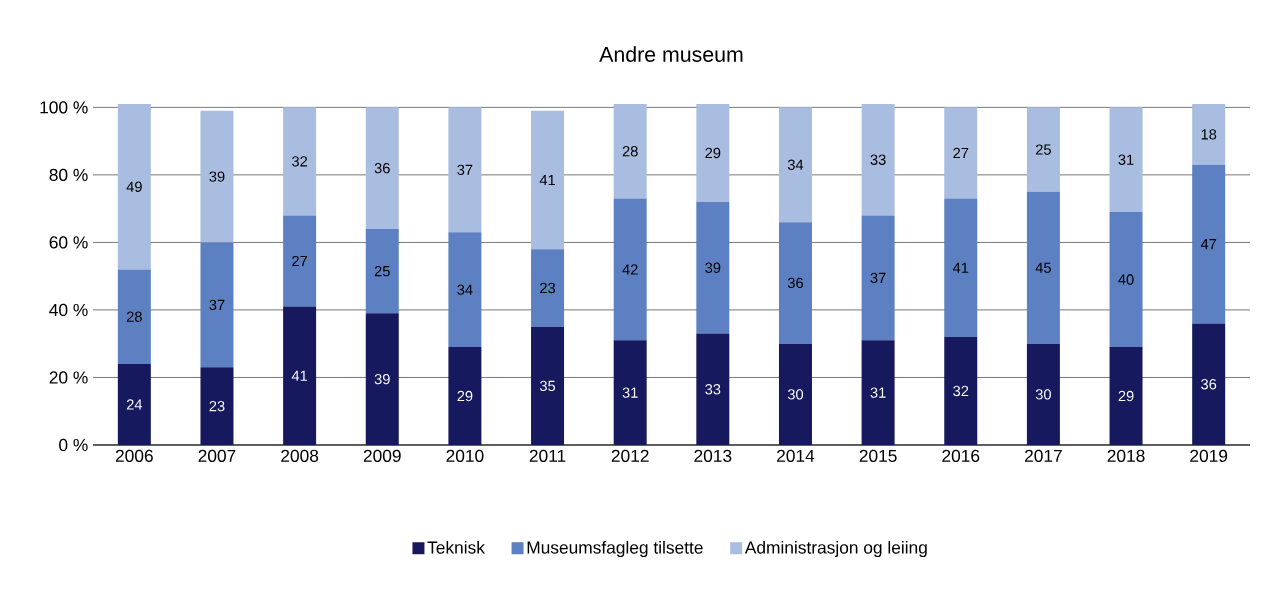 Image resolution: width=1281 pixels, height=605 pixels. Describe the element at coordinates (217, 455) in the screenshot. I see `x-tick-label: 2007` at that location.